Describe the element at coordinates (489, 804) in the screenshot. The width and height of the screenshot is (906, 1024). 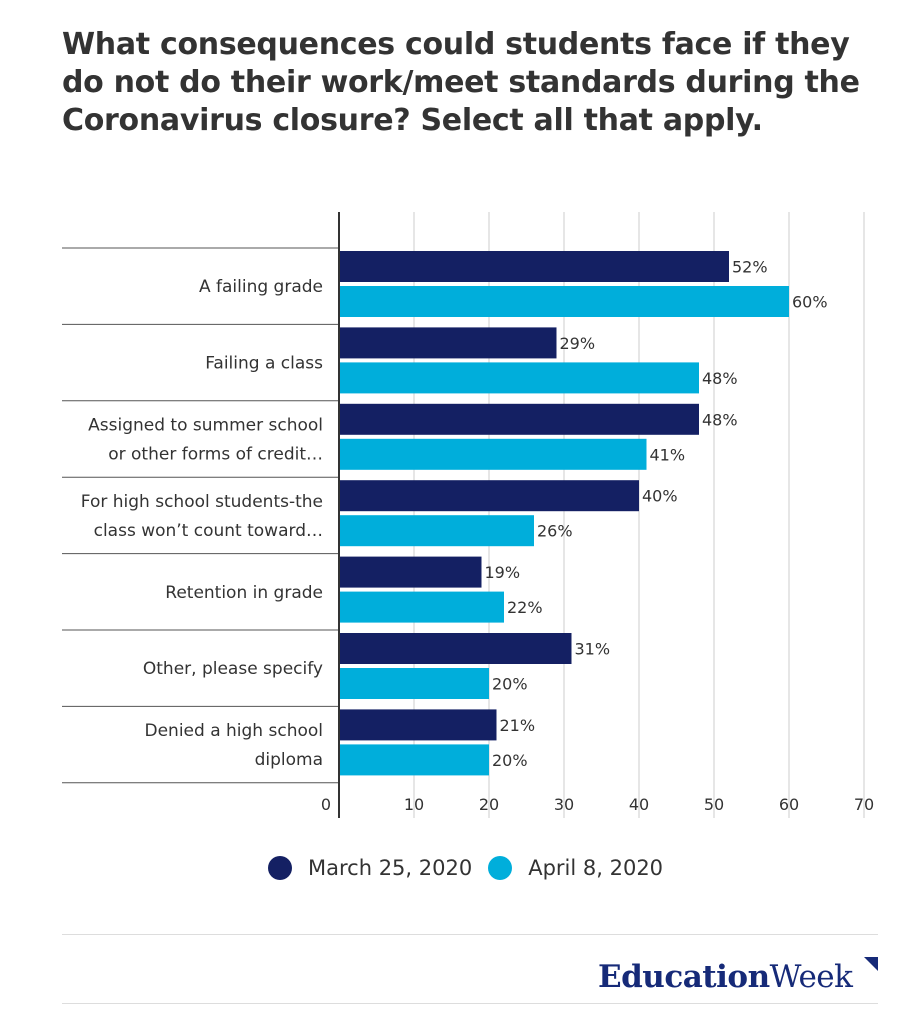
I see `x-tick-label: 20` at that location.